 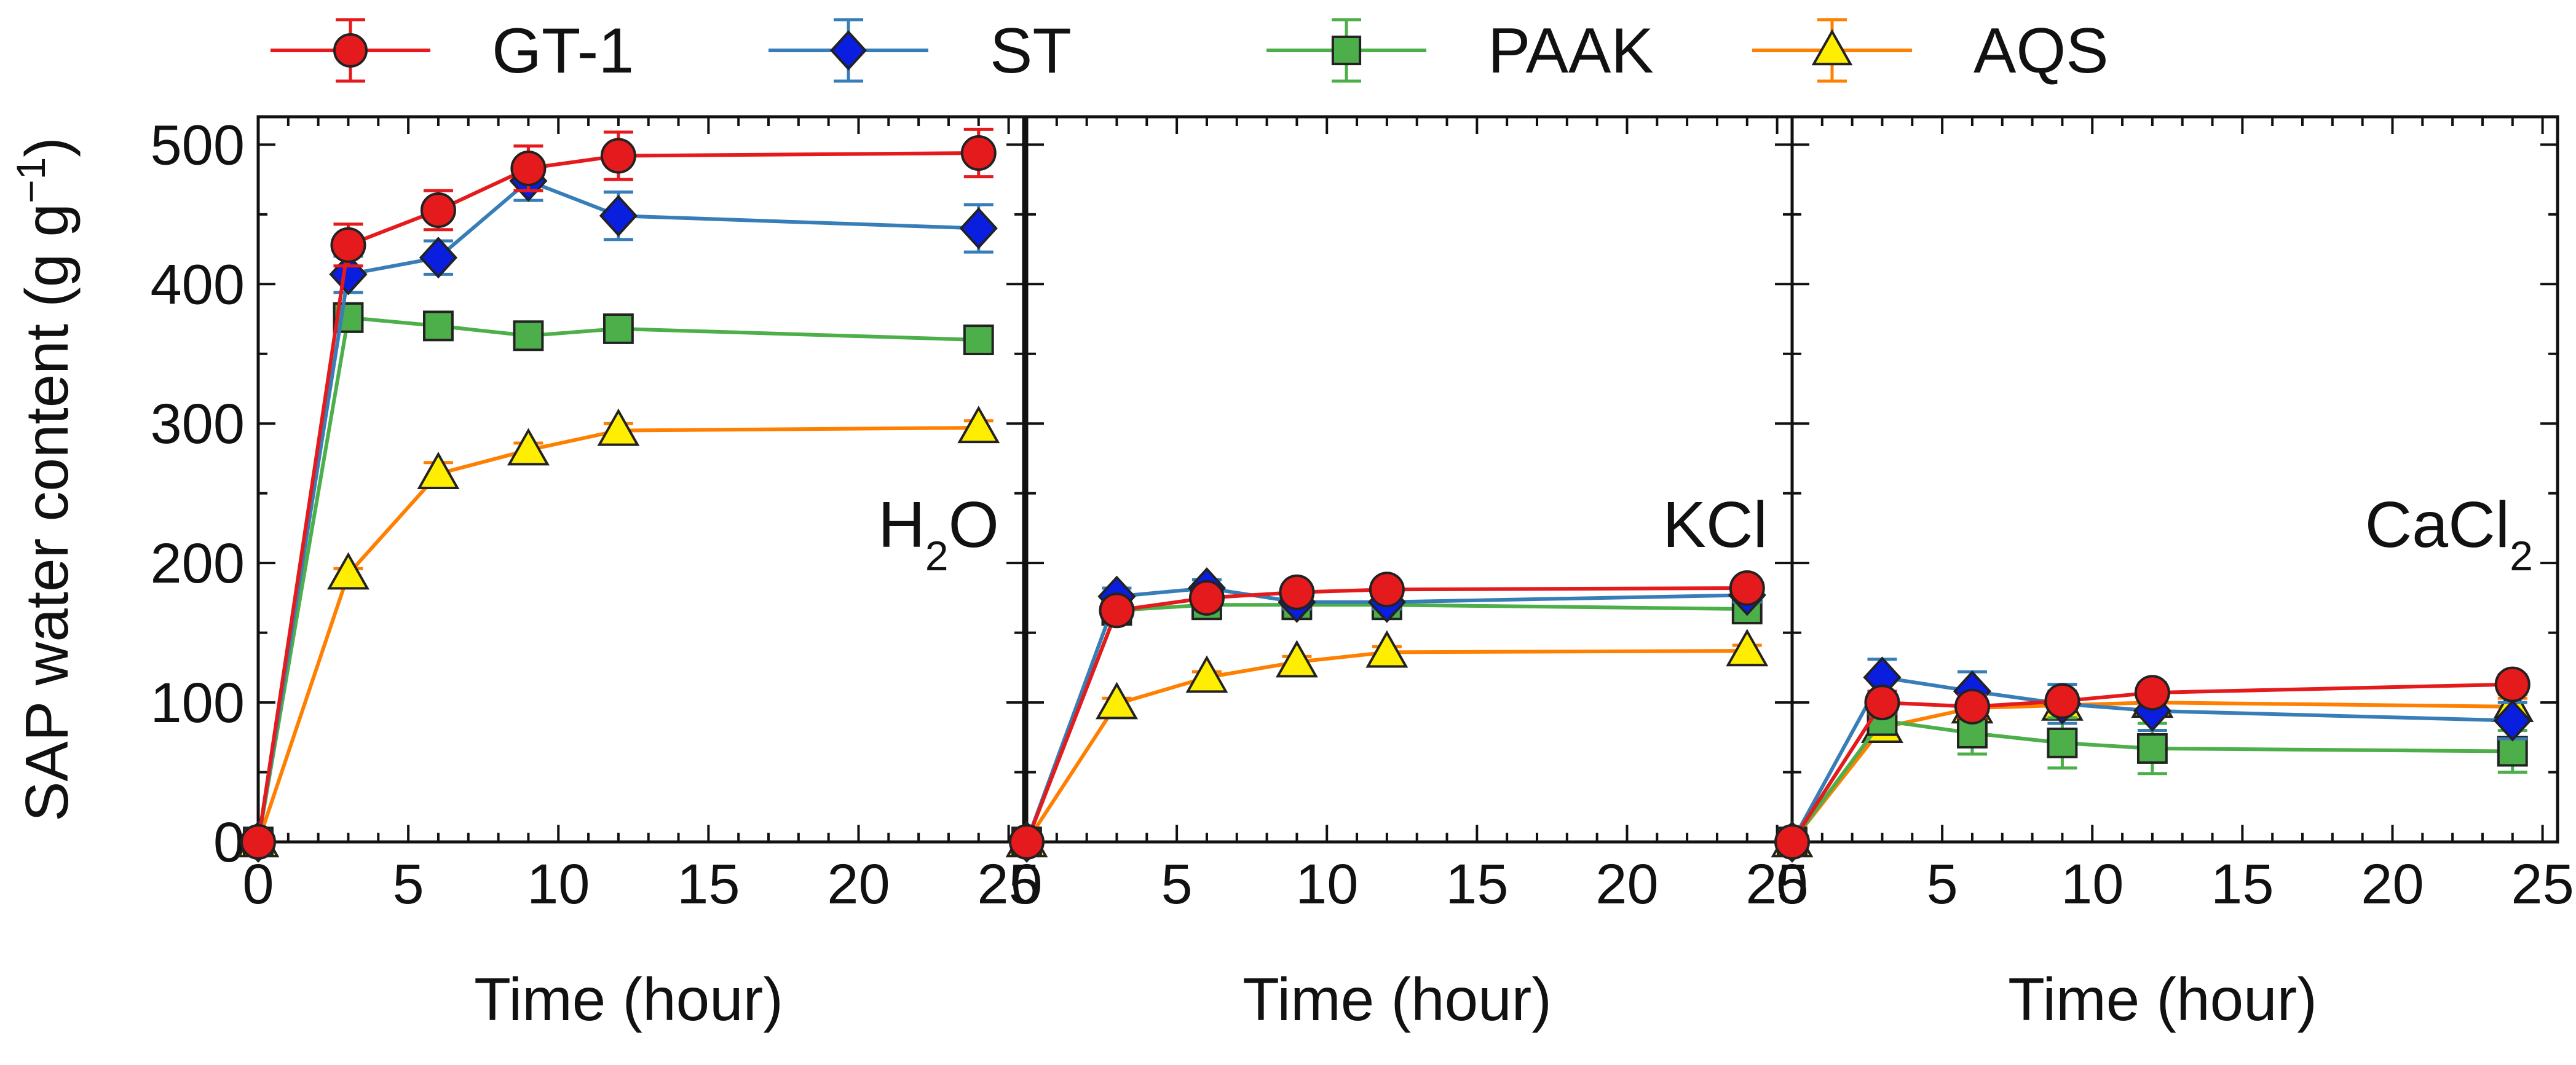 What do you see at coordinates (1460, 51) in the screenshot?
I see `legend-entry-paak: PAAK` at bounding box center [1460, 51].